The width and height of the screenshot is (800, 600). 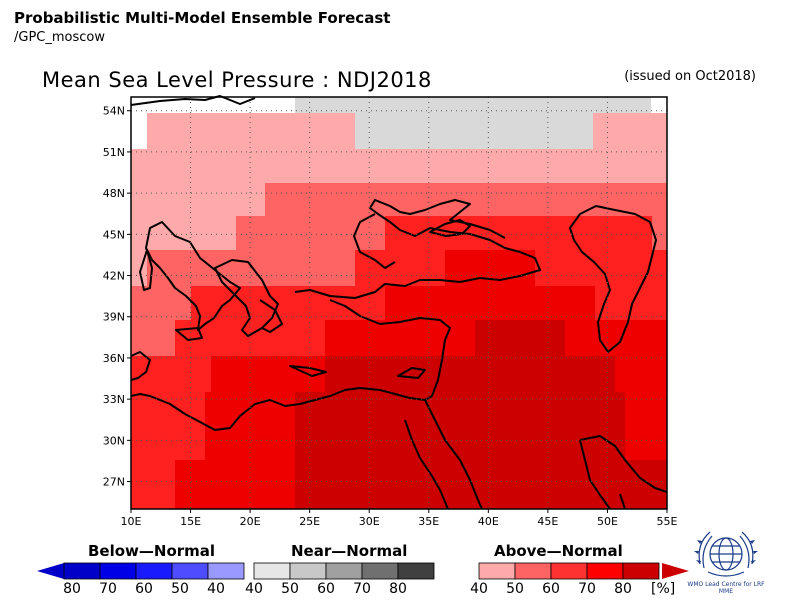 What do you see at coordinates (114, 276) in the screenshot?
I see `lat-label: 42N` at bounding box center [114, 276].